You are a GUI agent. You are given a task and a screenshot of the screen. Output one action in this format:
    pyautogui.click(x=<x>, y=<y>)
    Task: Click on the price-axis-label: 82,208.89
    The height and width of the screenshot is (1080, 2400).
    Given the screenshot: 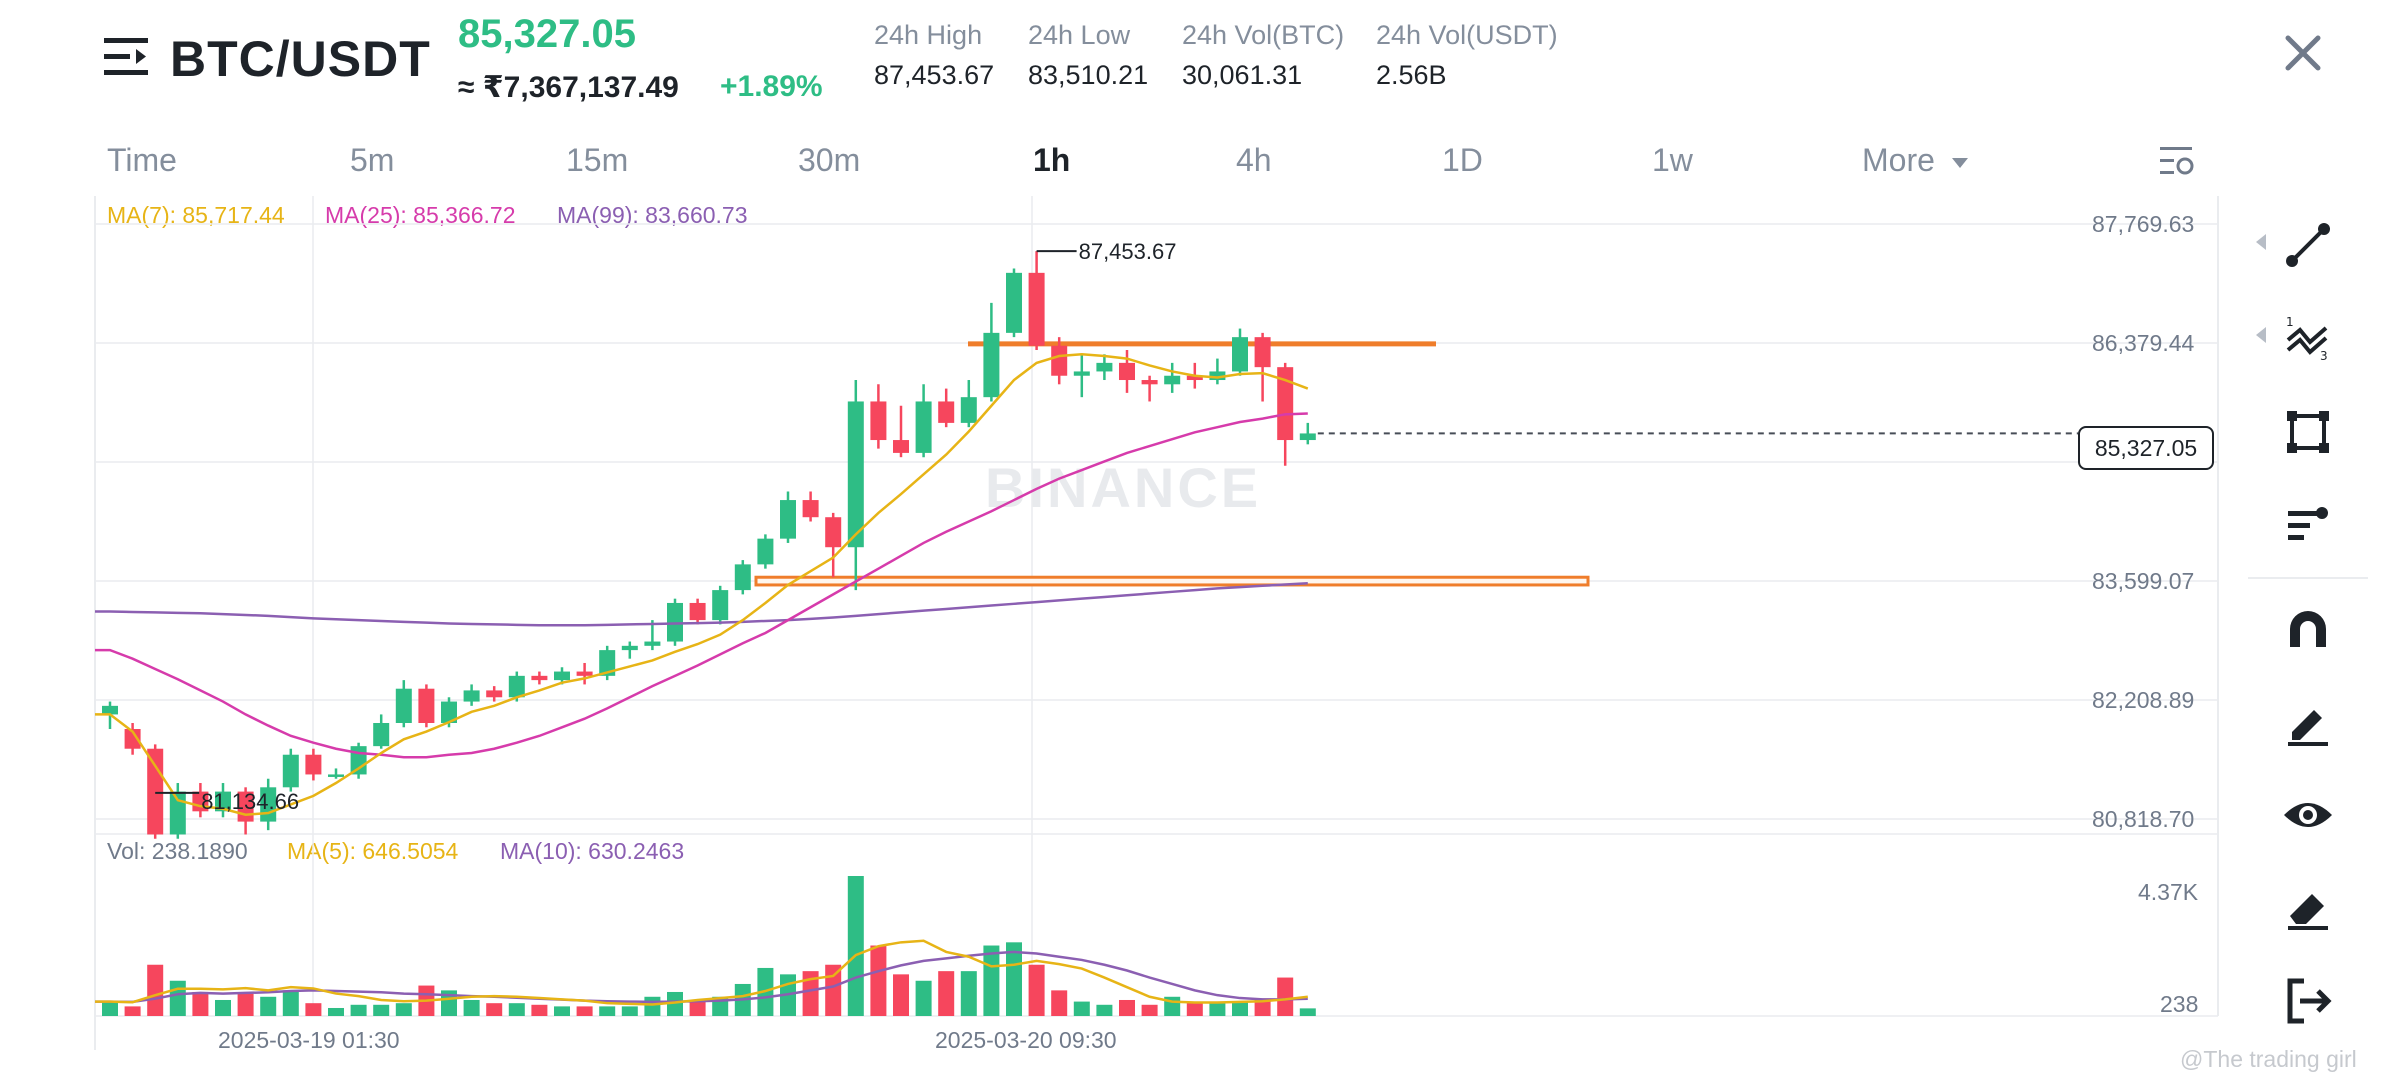 What is the action you would take?
    pyautogui.click(x=2143, y=700)
    